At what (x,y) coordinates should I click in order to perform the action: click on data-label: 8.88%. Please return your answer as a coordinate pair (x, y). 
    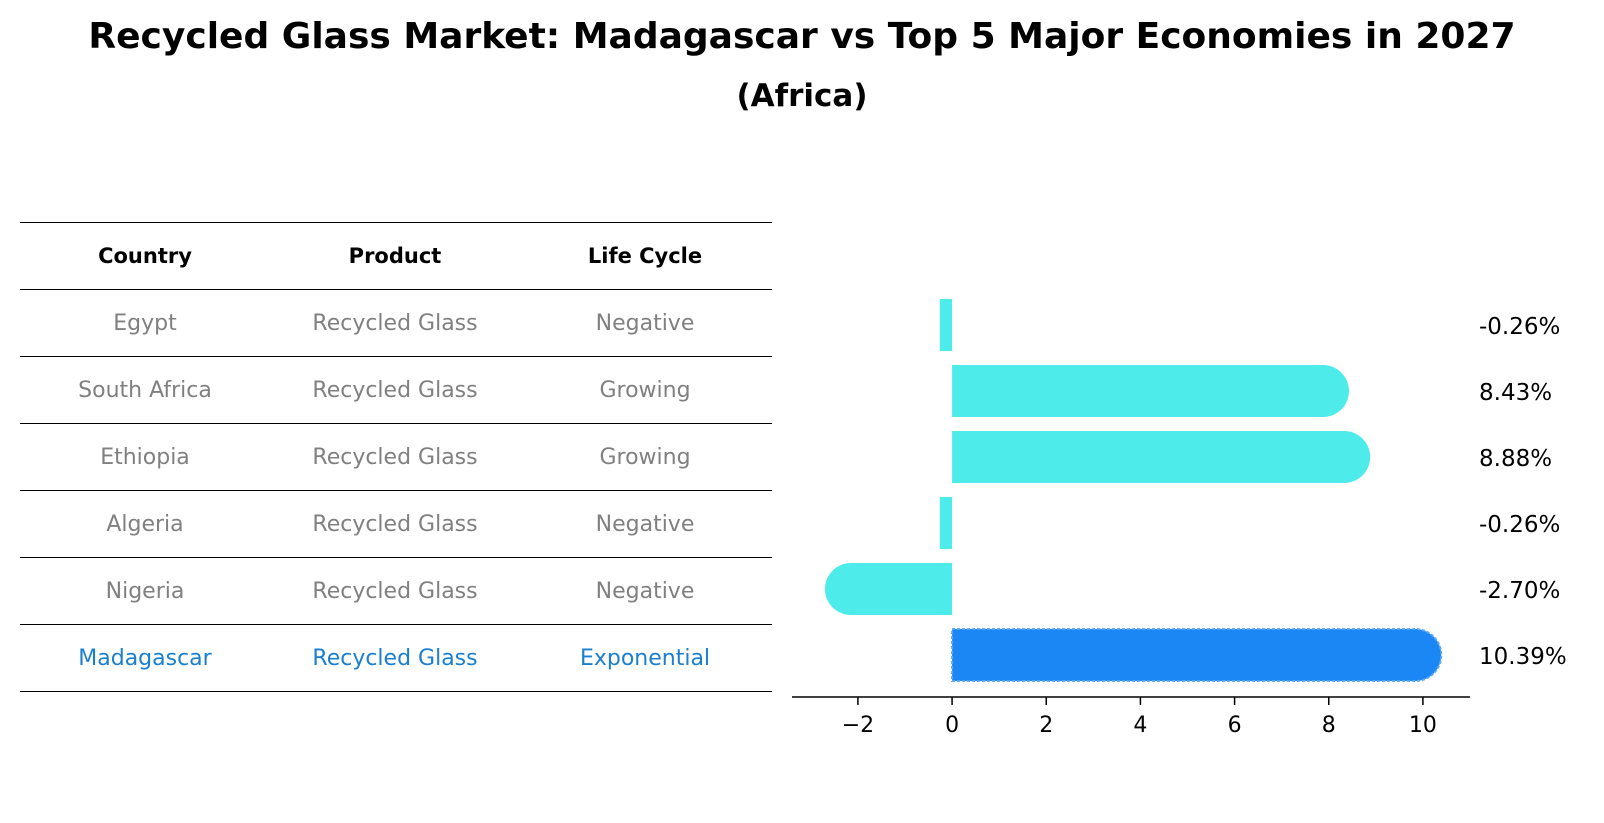
    Looking at the image, I should click on (1515, 459).